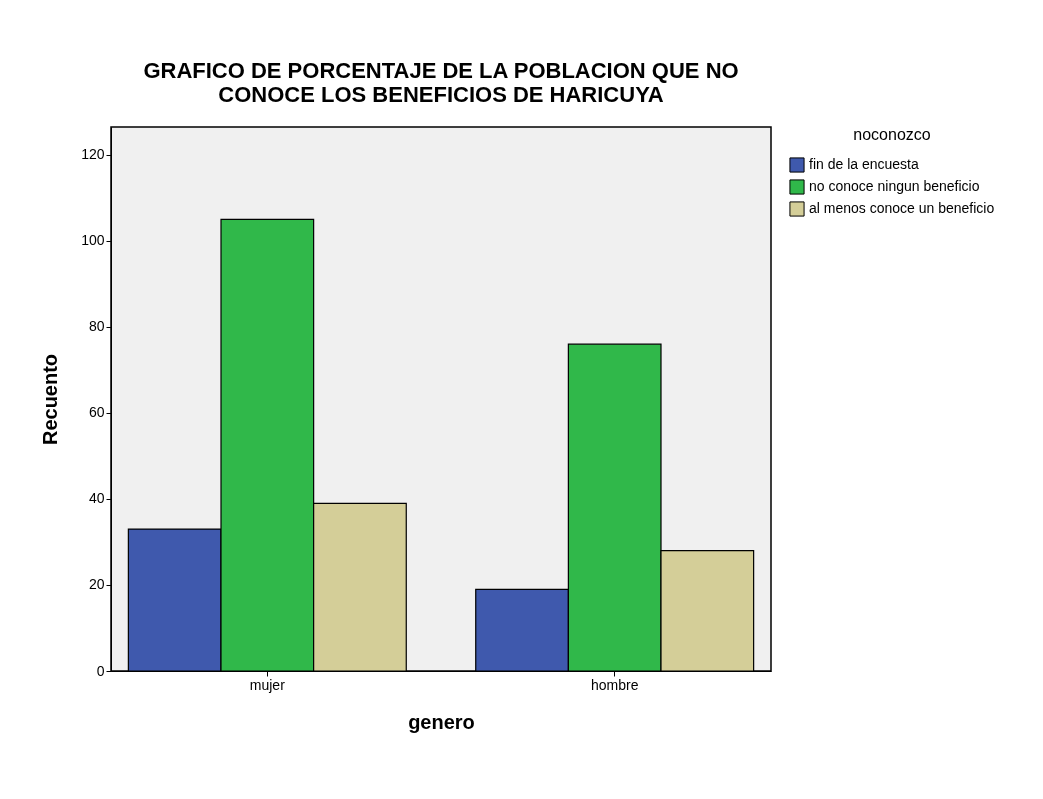  Describe the element at coordinates (441, 721) in the screenshot. I see `x-axis-title: genero` at that location.